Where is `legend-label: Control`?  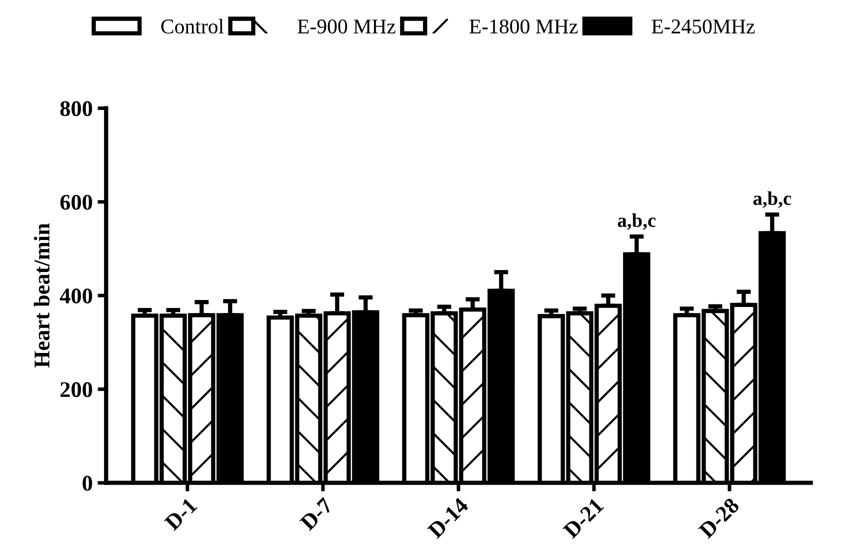
legend-label: Control is located at coordinates (192, 26).